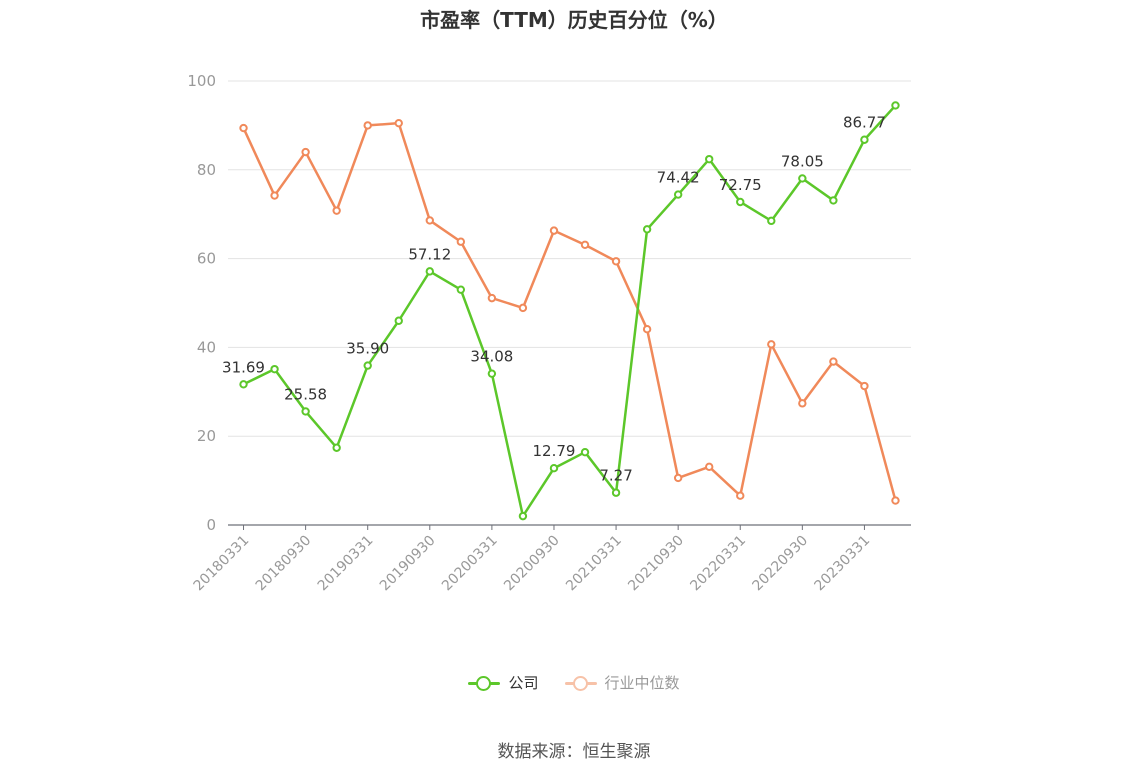 The height and width of the screenshot is (776, 1148). What do you see at coordinates (503, 682) in the screenshot?
I see `legend-item-company: 公司` at bounding box center [503, 682].